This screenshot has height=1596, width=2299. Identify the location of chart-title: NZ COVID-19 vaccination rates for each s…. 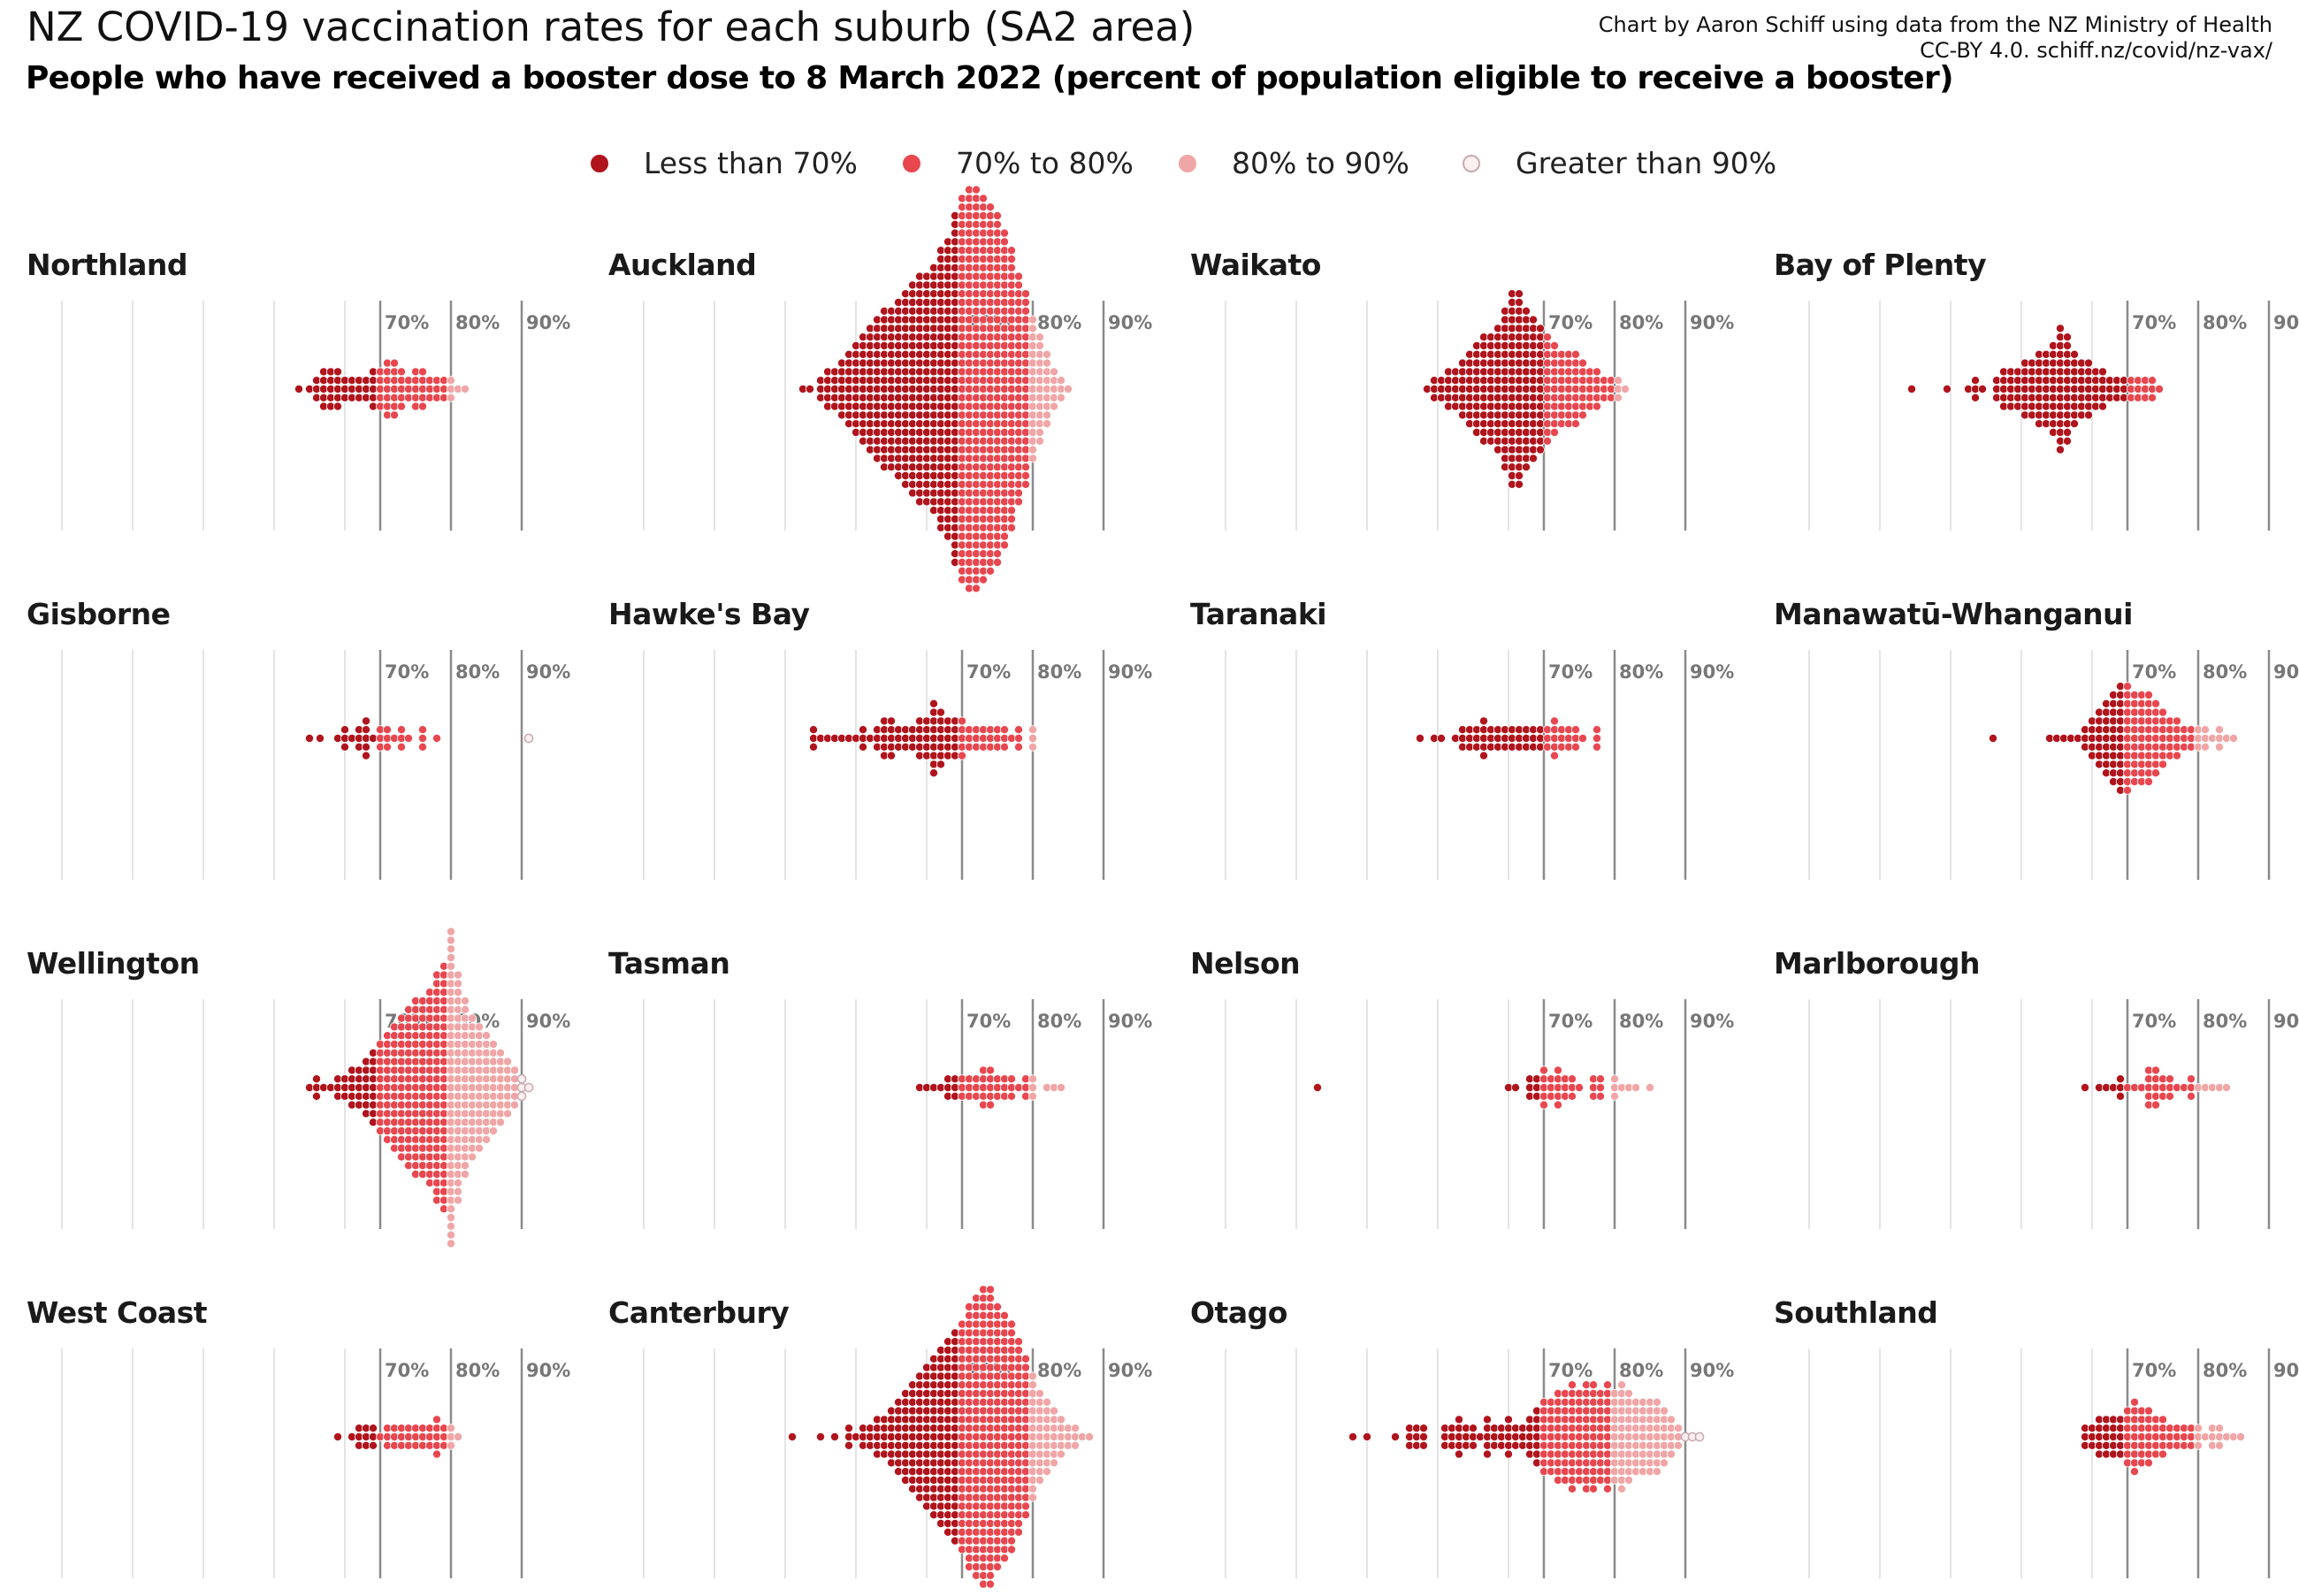
(611, 27).